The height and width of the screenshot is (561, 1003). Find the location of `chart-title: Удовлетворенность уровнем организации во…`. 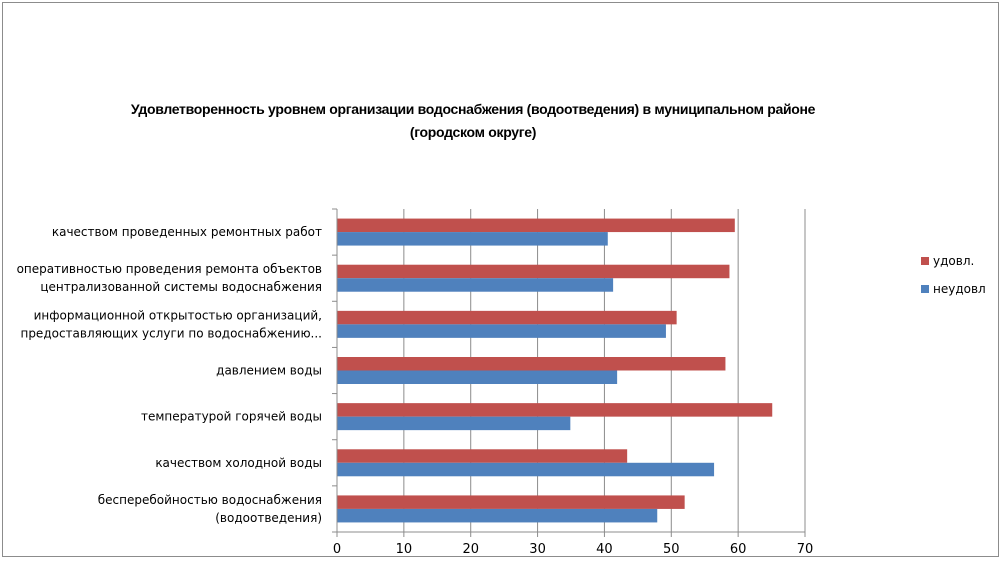

chart-title: Удовлетворенность уровнем организации во… is located at coordinates (473, 121).